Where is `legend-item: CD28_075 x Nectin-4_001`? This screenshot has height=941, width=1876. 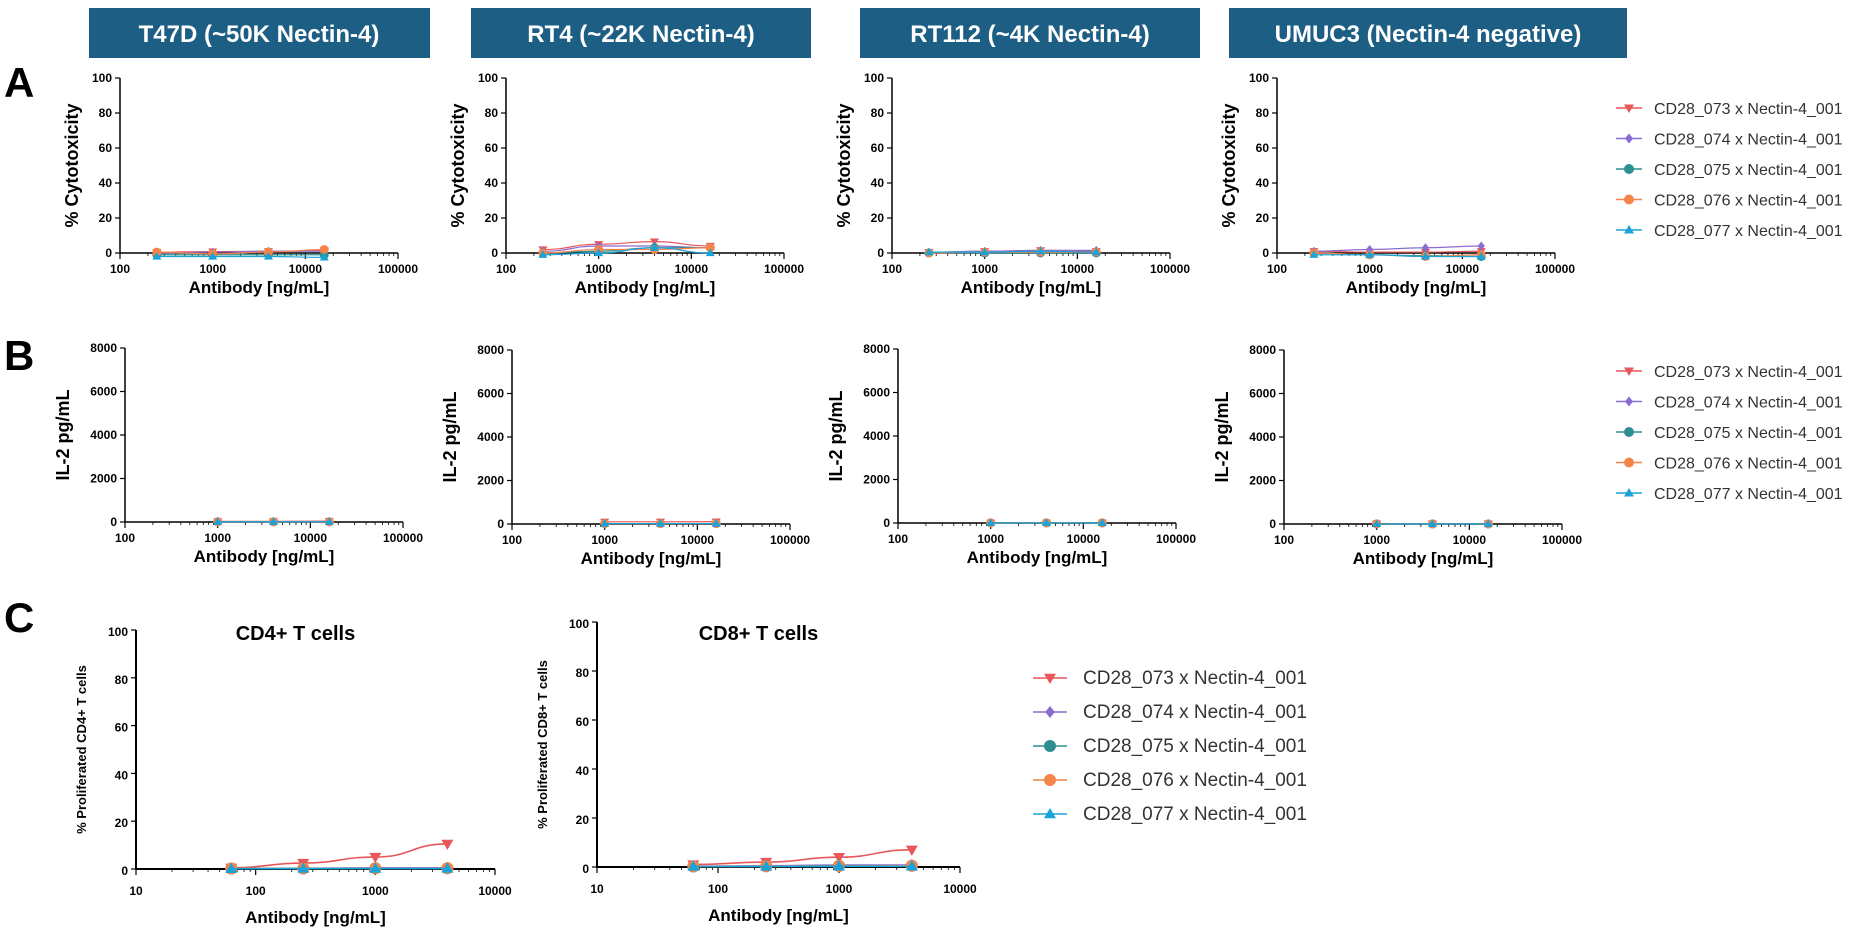
legend-item: CD28_075 x Nectin-4_001 is located at coordinates (1729, 170).